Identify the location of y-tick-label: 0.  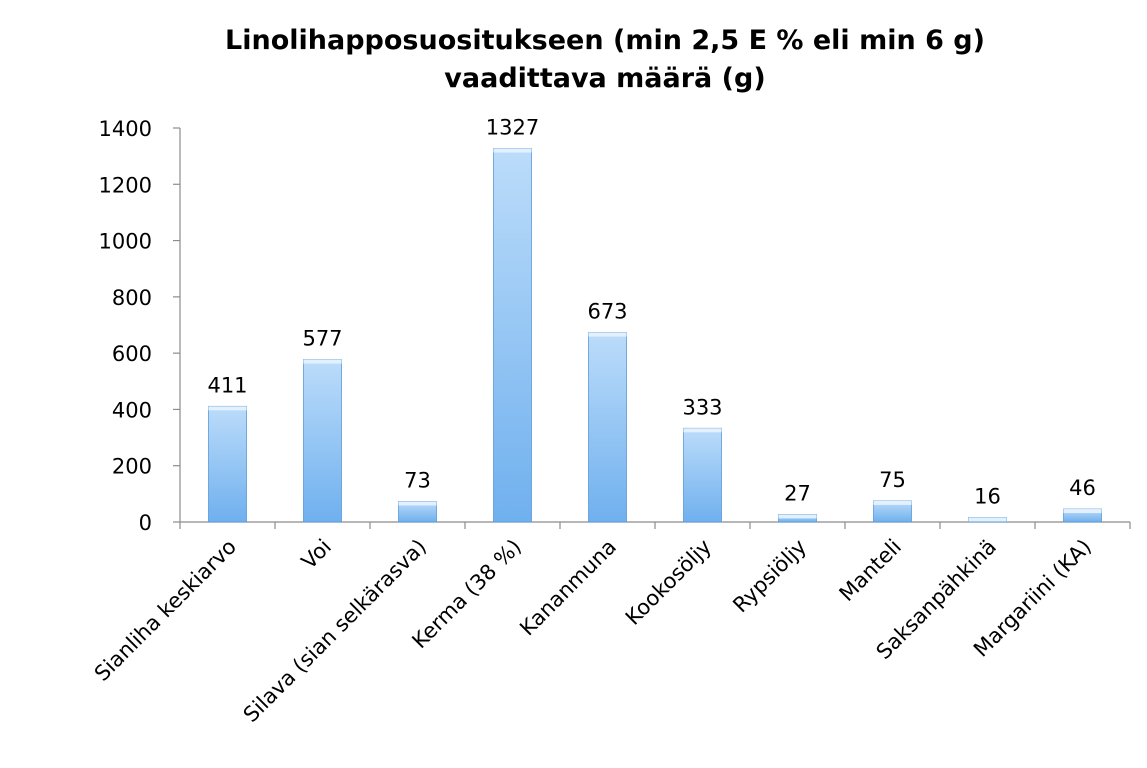
(145, 523).